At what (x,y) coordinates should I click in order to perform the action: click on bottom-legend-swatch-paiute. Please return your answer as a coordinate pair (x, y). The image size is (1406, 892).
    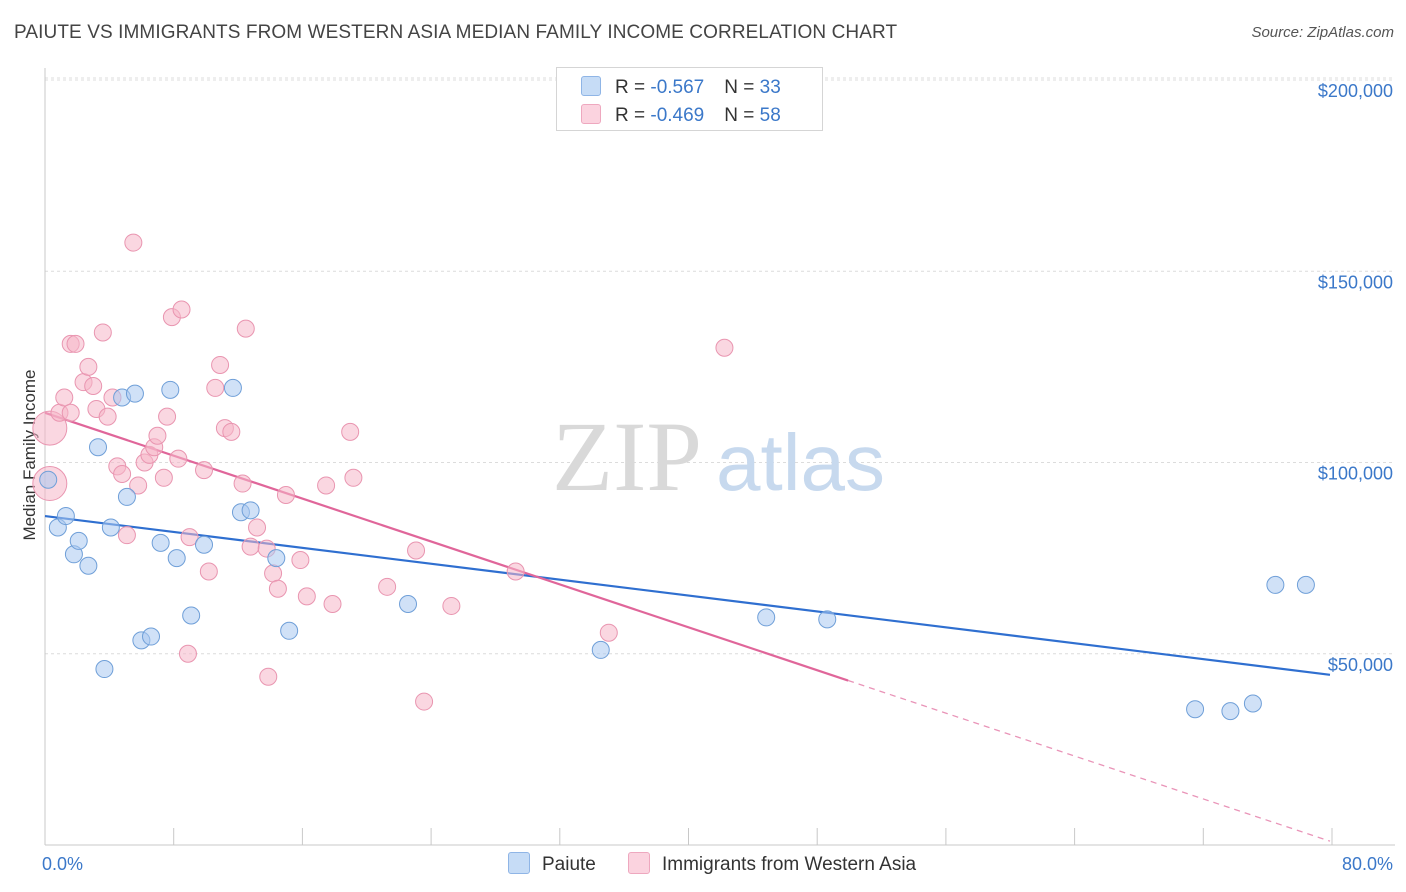
    Looking at the image, I should click on (519, 863).